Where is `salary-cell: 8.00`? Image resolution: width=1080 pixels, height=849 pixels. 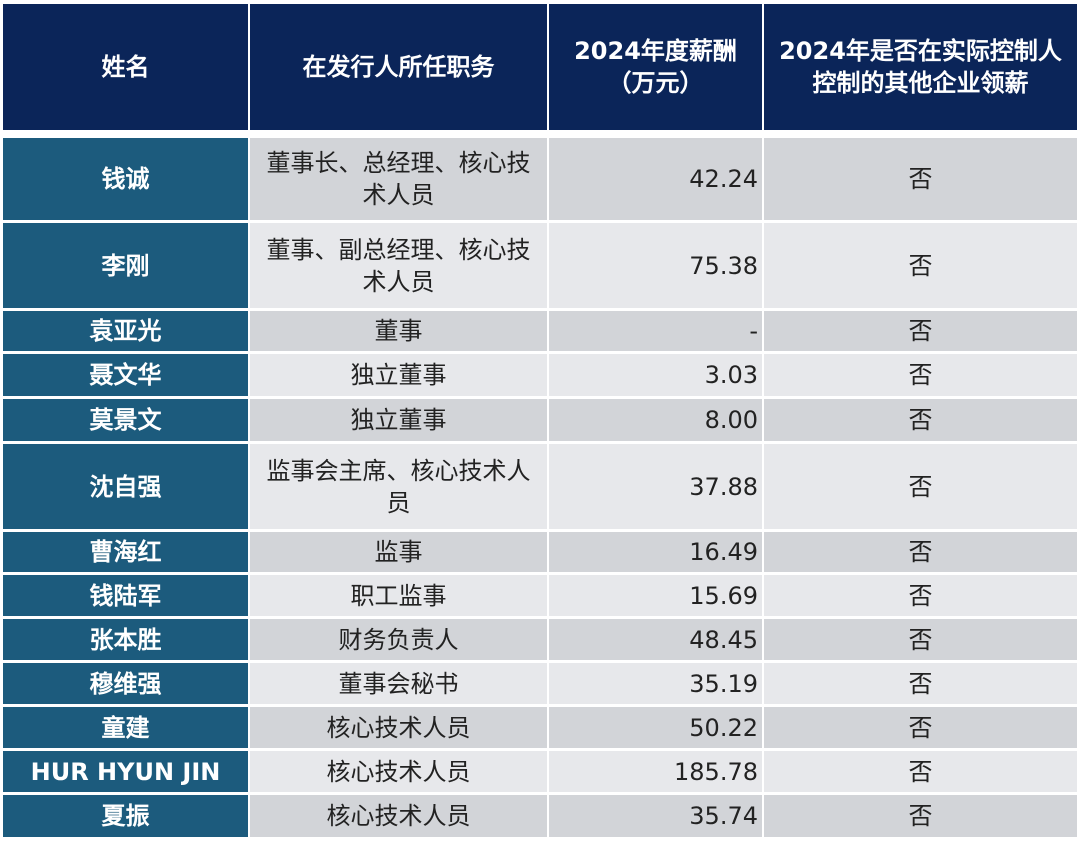 salary-cell: 8.00 is located at coordinates (655, 420).